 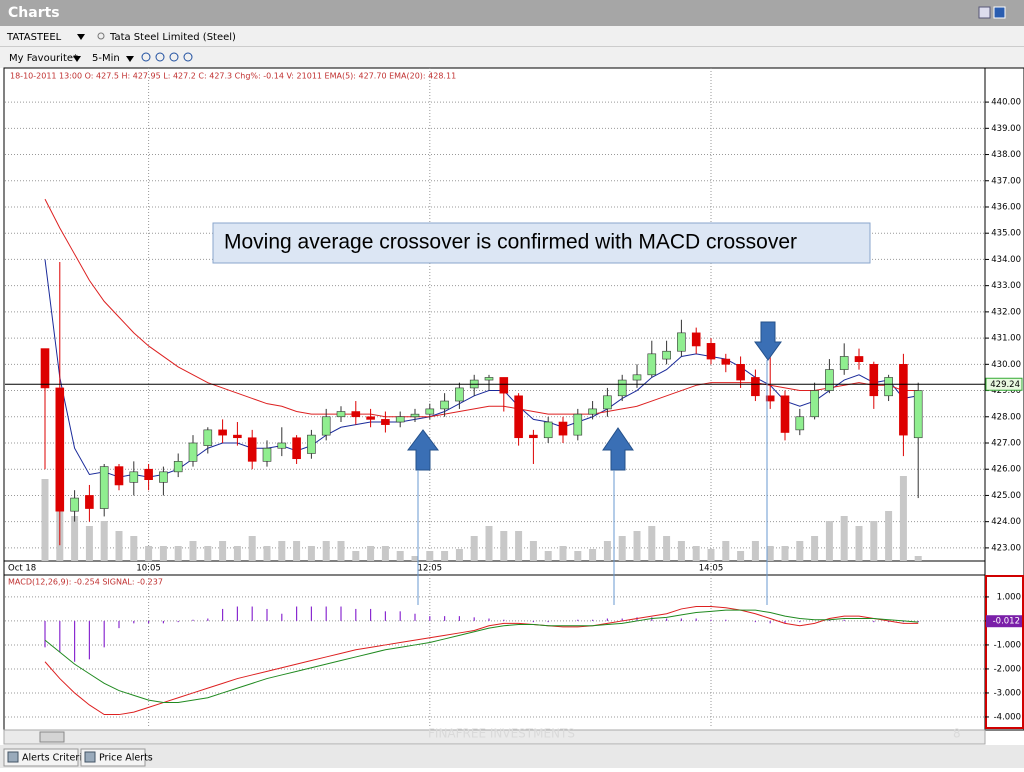 What do you see at coordinates (1009, 597) in the screenshot?
I see `y-tick-label: 1.000` at bounding box center [1009, 597].